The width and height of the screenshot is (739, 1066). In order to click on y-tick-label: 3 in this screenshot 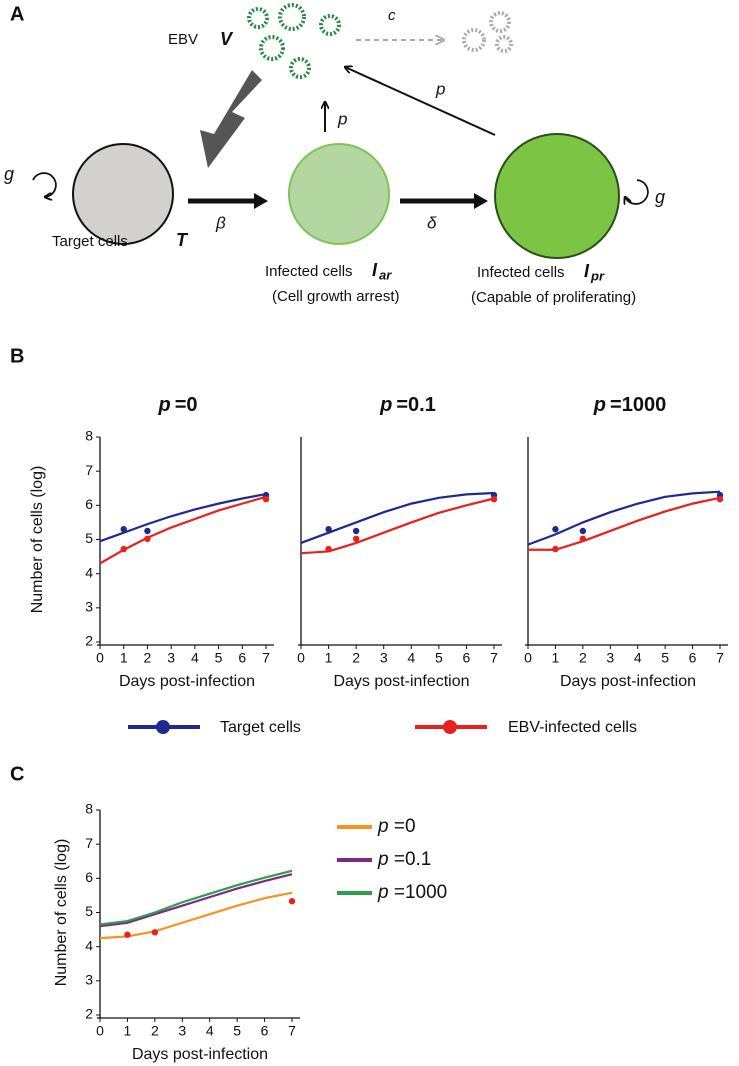, I will do `click(89, 607)`.